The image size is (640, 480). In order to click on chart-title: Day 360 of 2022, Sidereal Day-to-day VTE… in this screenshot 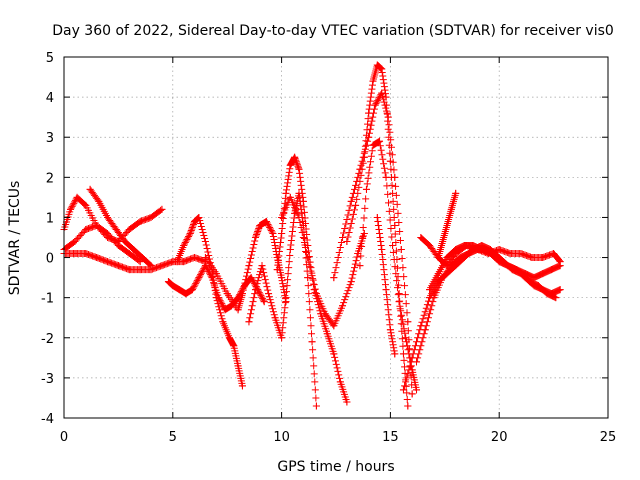, I will do `click(333, 31)`.